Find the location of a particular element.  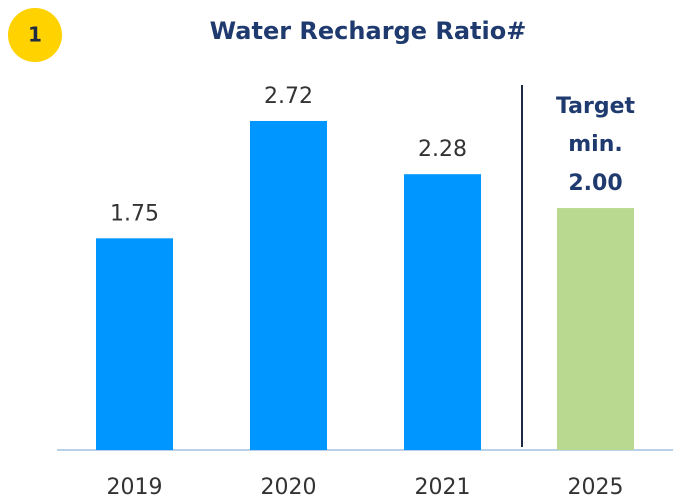

x-tick-label: 2021 is located at coordinates (443, 485).